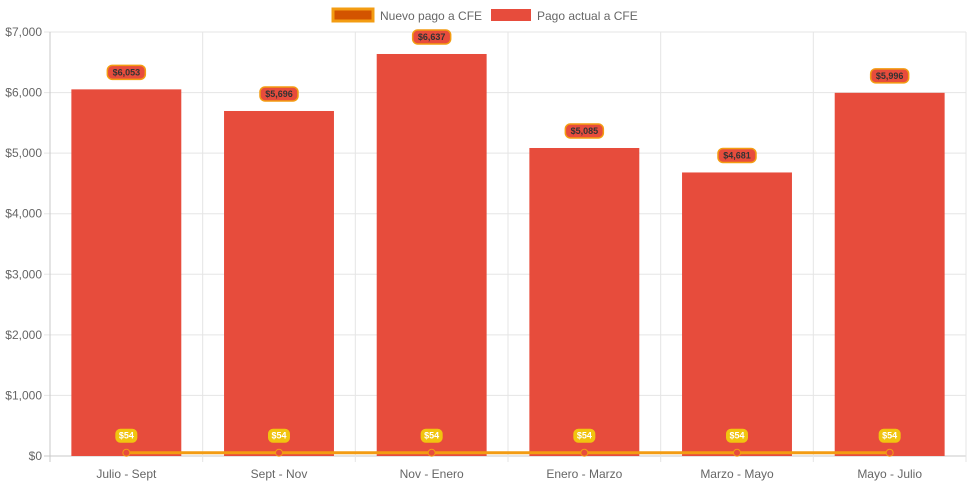 This screenshot has height=485, width=971. I want to click on x-tick-label: Mayo - Julio, so click(889, 474).